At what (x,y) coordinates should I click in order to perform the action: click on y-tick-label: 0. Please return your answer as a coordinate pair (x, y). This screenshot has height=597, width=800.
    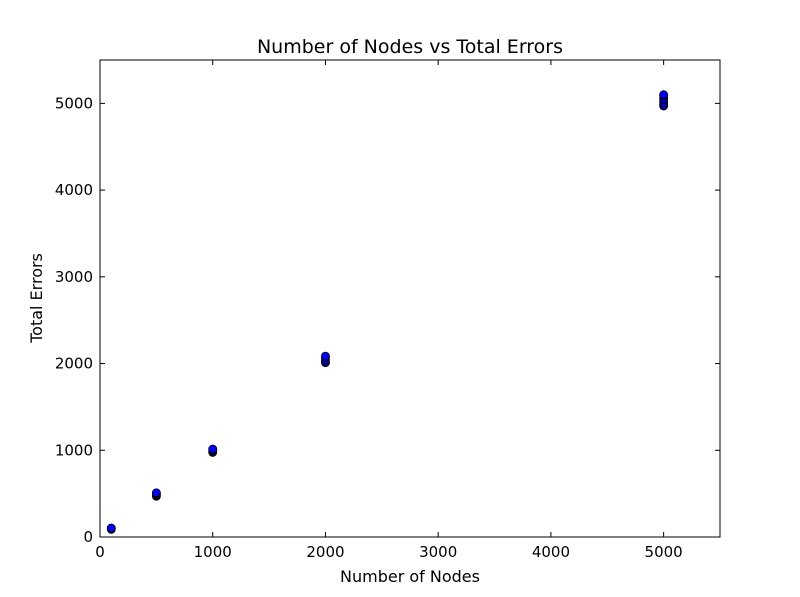
    Looking at the image, I should click on (88, 537).